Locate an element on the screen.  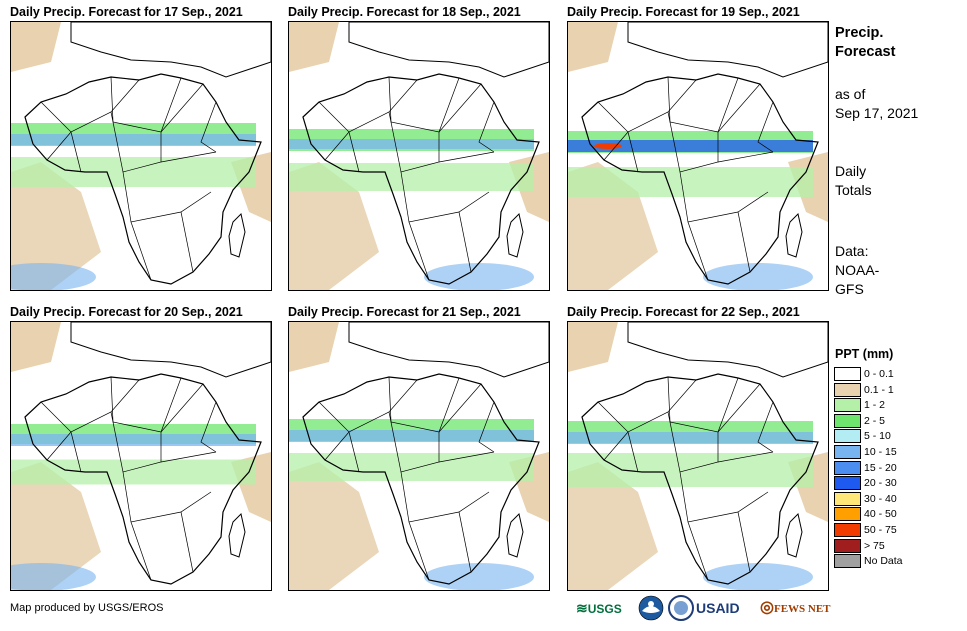
legend-item: 2 - 5 is located at coordinates (884, 421).